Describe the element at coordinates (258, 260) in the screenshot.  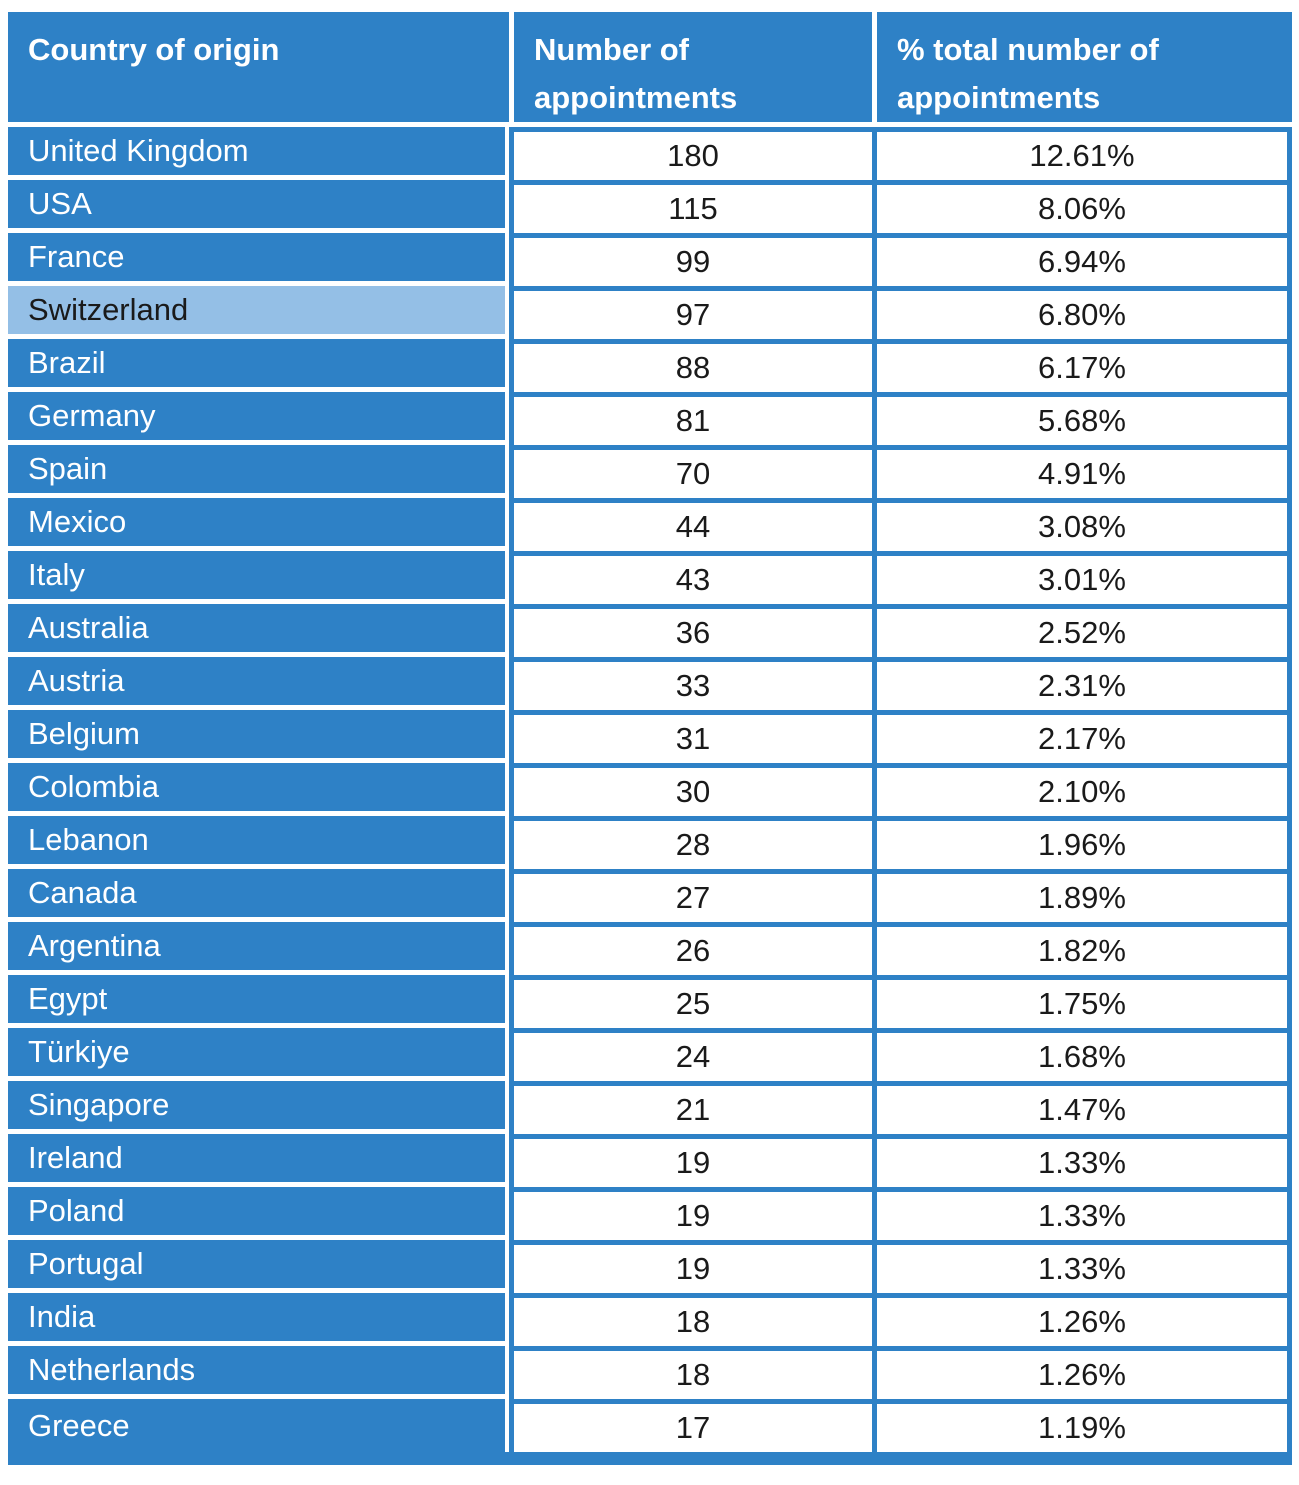
I see `country-cell: France` at that location.